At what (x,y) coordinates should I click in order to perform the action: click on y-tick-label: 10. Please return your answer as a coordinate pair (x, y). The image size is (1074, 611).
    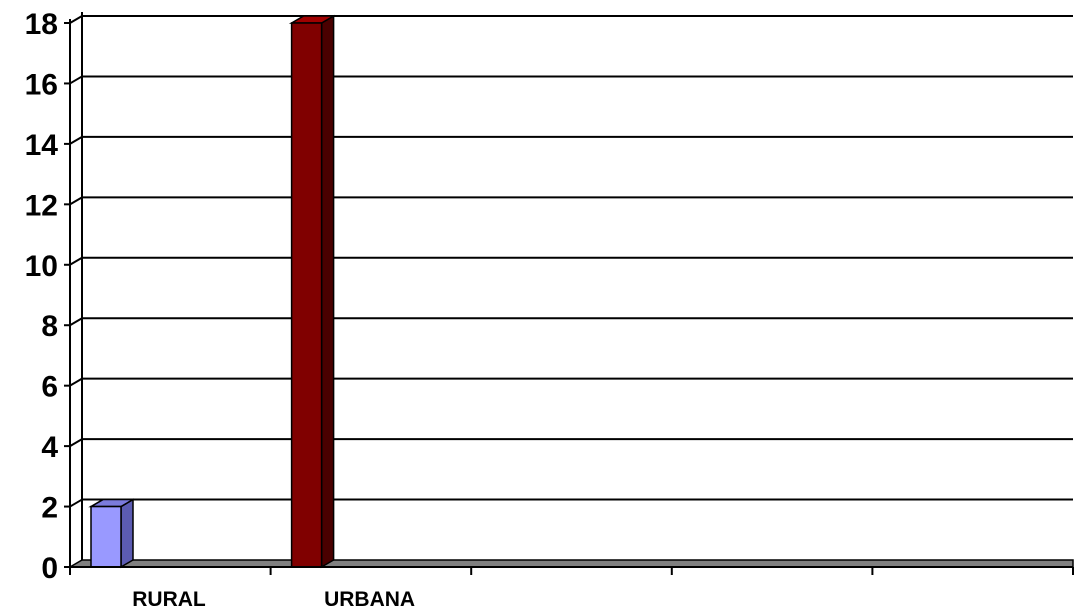
    Looking at the image, I should click on (41, 266).